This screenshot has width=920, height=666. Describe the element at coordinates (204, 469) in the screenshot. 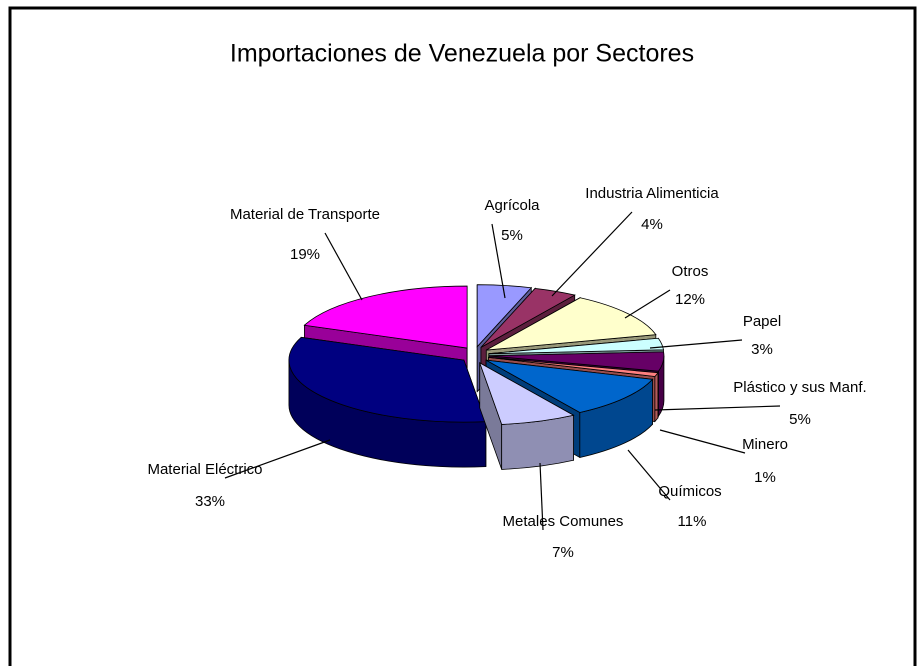

I see `slice-label: Material Eléctrico` at that location.